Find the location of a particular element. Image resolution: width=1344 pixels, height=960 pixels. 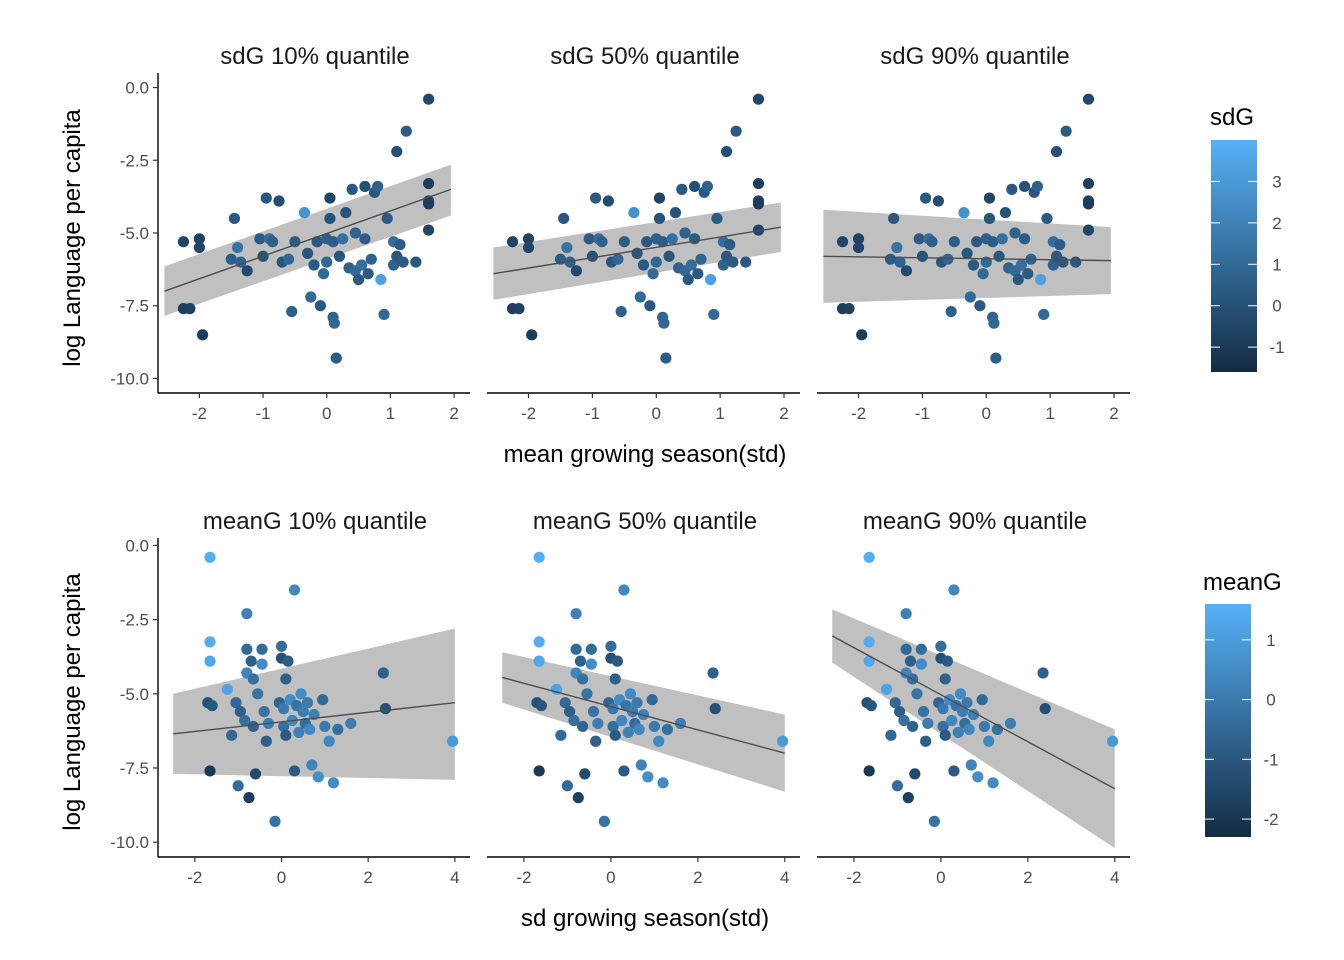

colorbar-tick-label: 2 is located at coordinates (1276, 223).